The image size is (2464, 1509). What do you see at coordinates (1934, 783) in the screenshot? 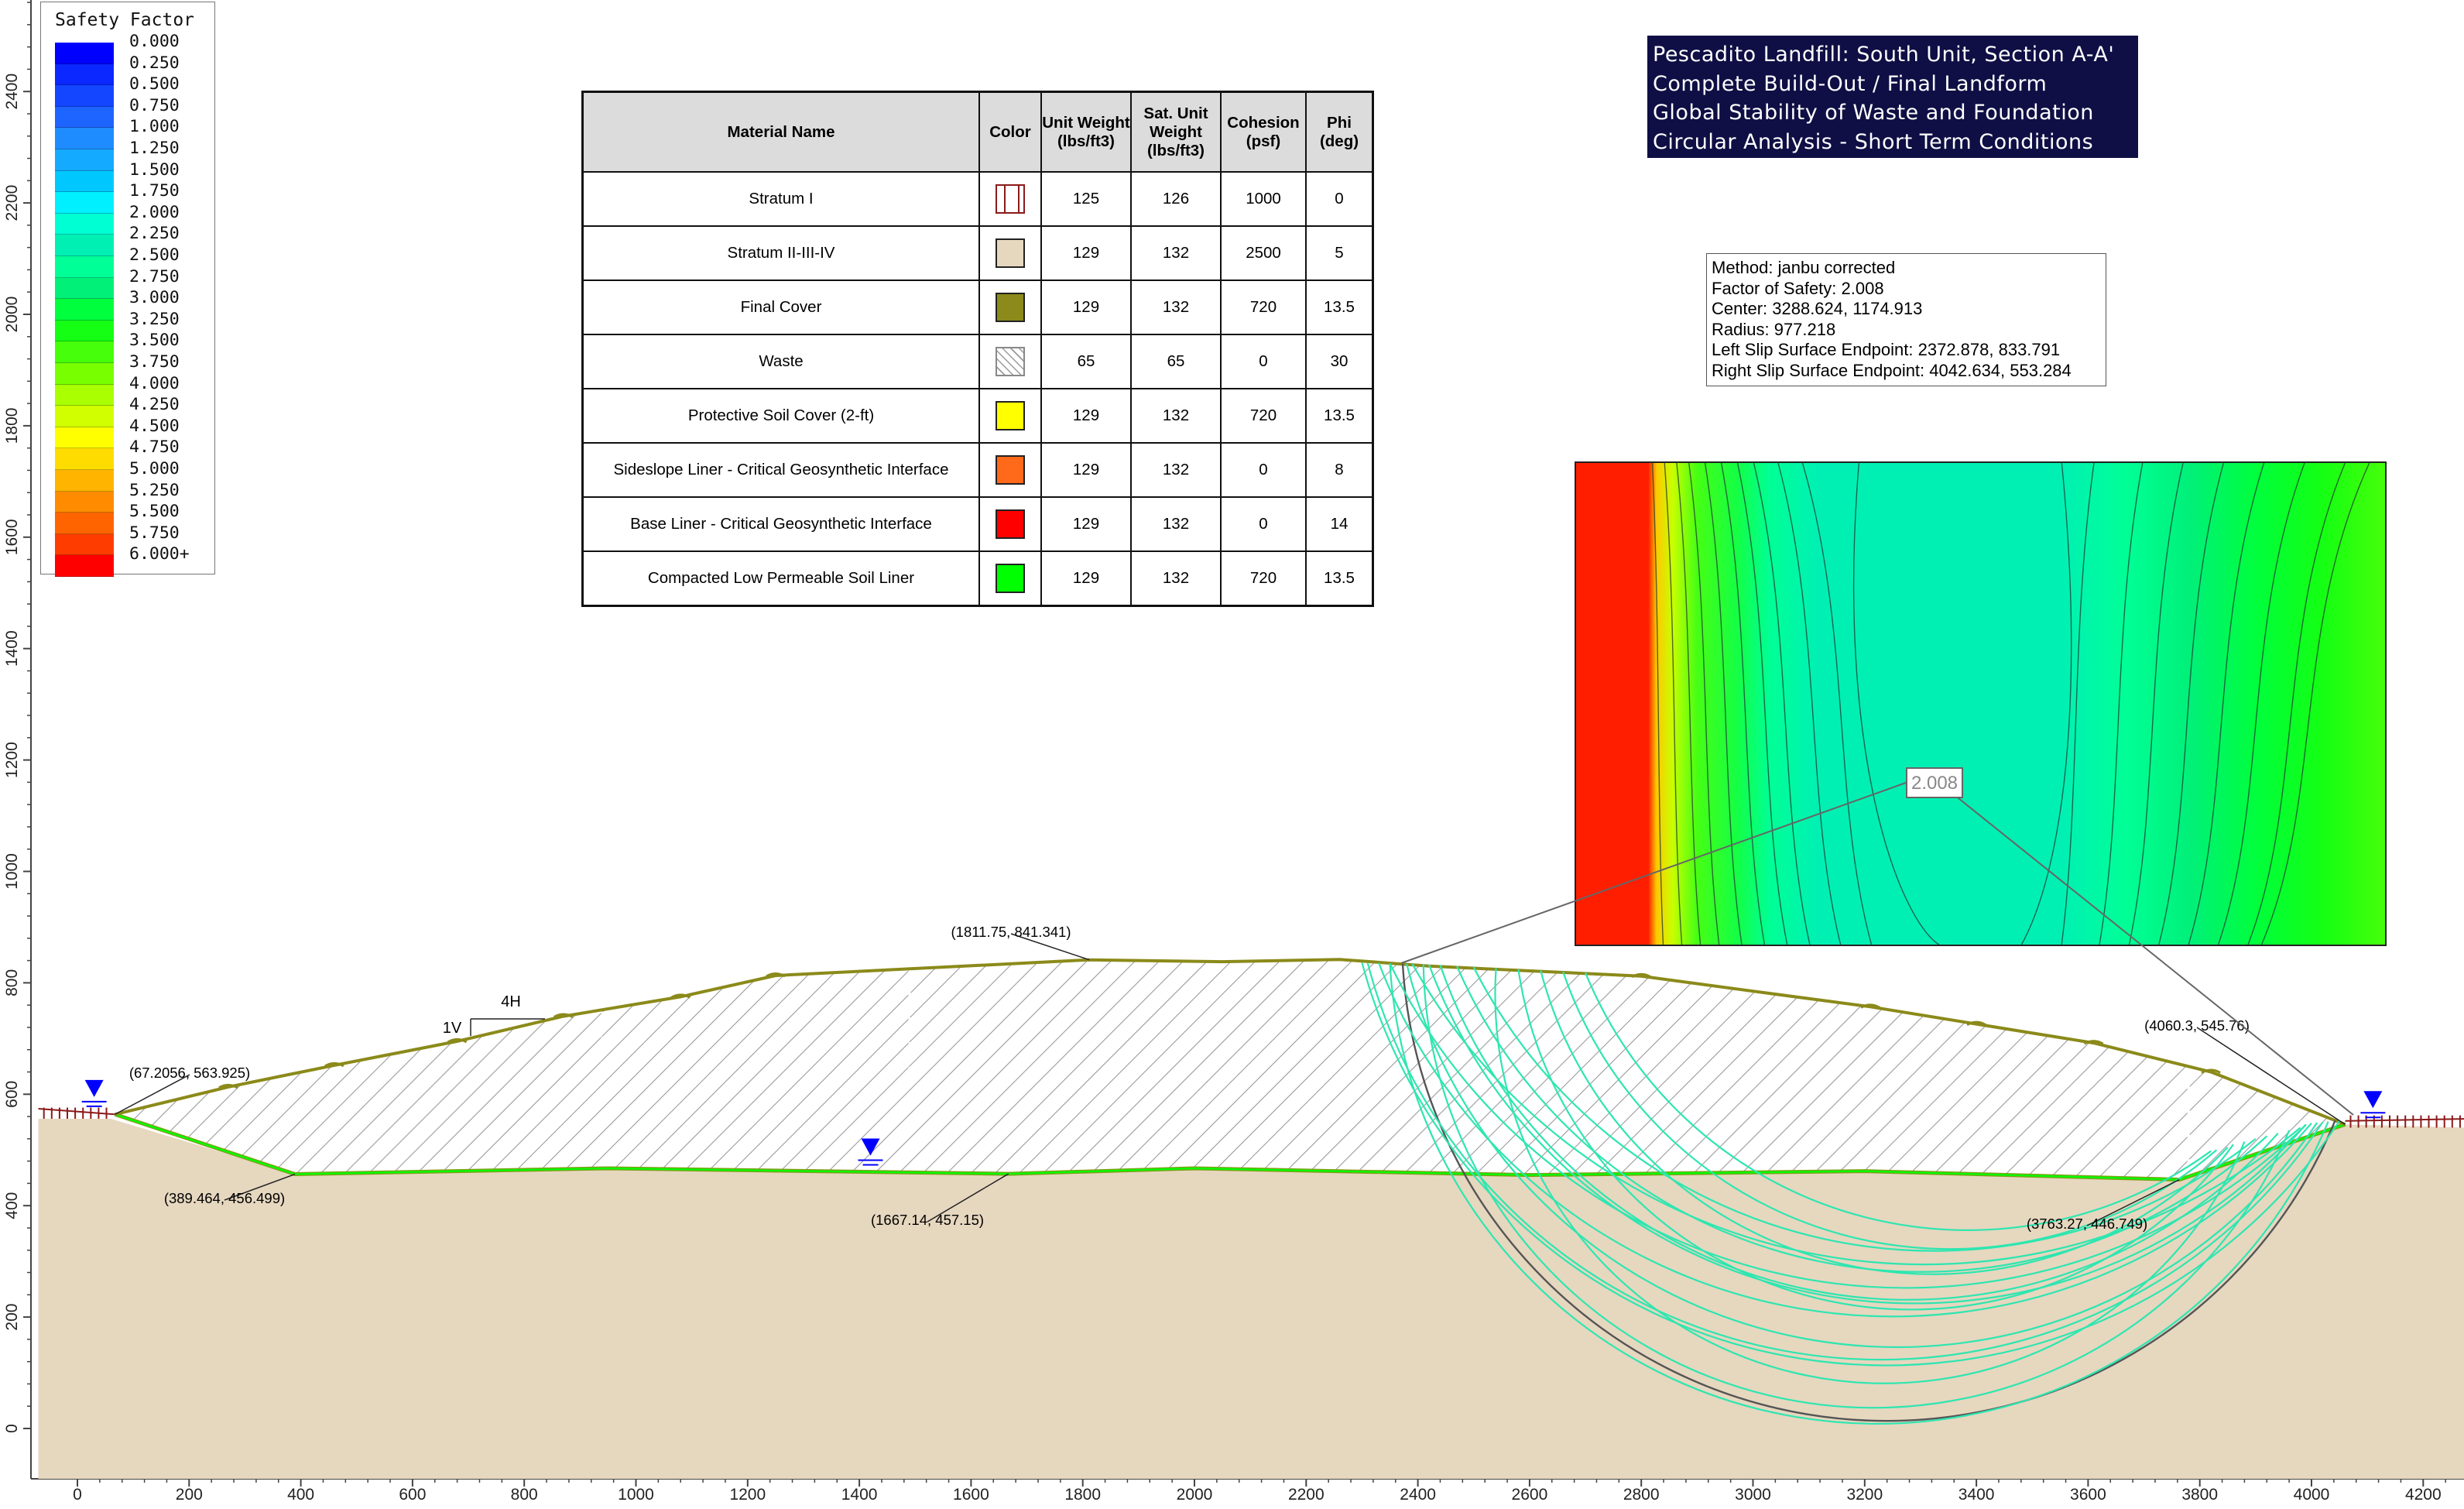
I see `fs-value-label: 2.008` at bounding box center [1934, 783].